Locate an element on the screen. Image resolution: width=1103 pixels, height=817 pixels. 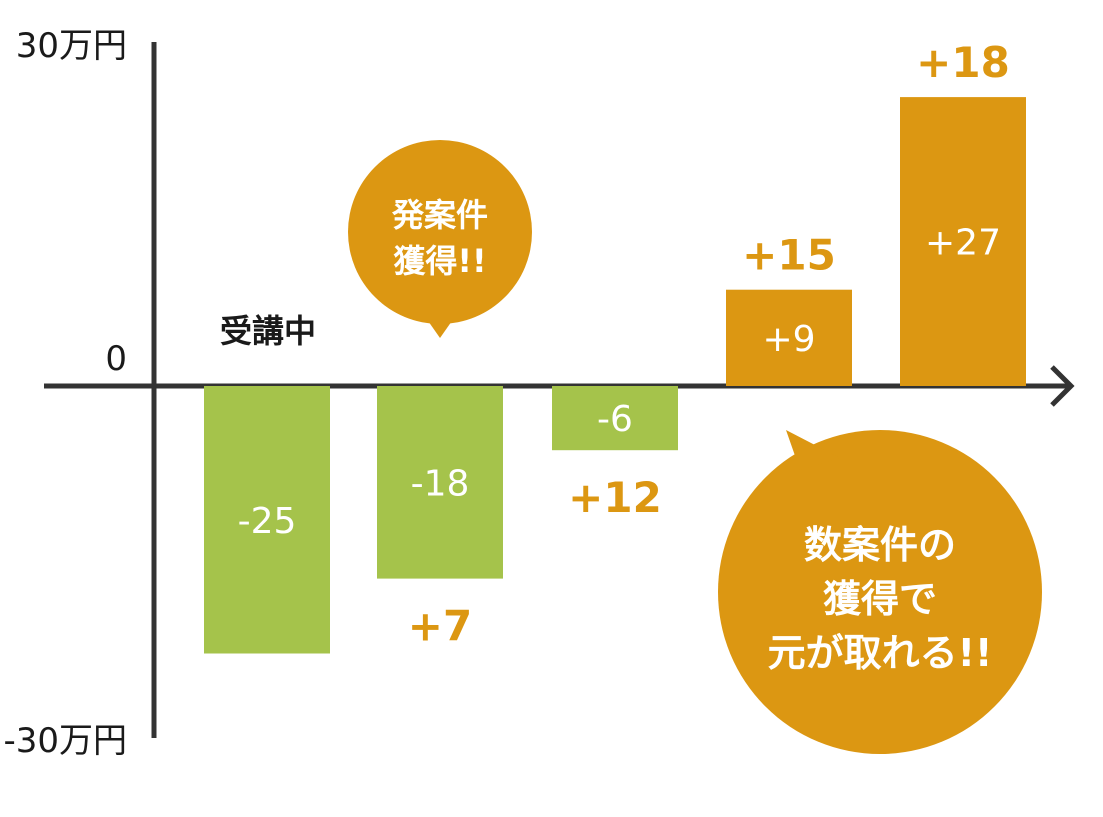
bar-delta-label-3: +12 is located at coordinates (615, 497).